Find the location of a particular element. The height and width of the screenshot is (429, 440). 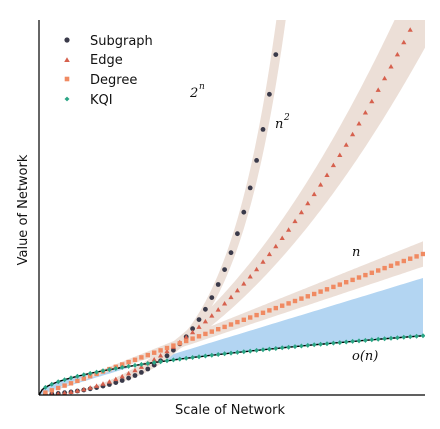

y-axis-label: Value of Network is located at coordinates (23, 209).